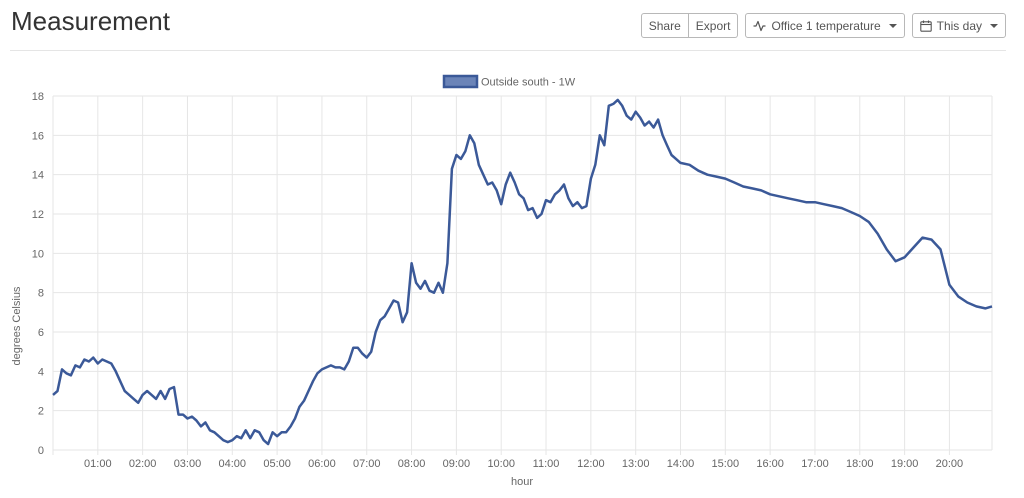  Describe the element at coordinates (41, 333) in the screenshot. I see `y-tick-label: 6` at that location.